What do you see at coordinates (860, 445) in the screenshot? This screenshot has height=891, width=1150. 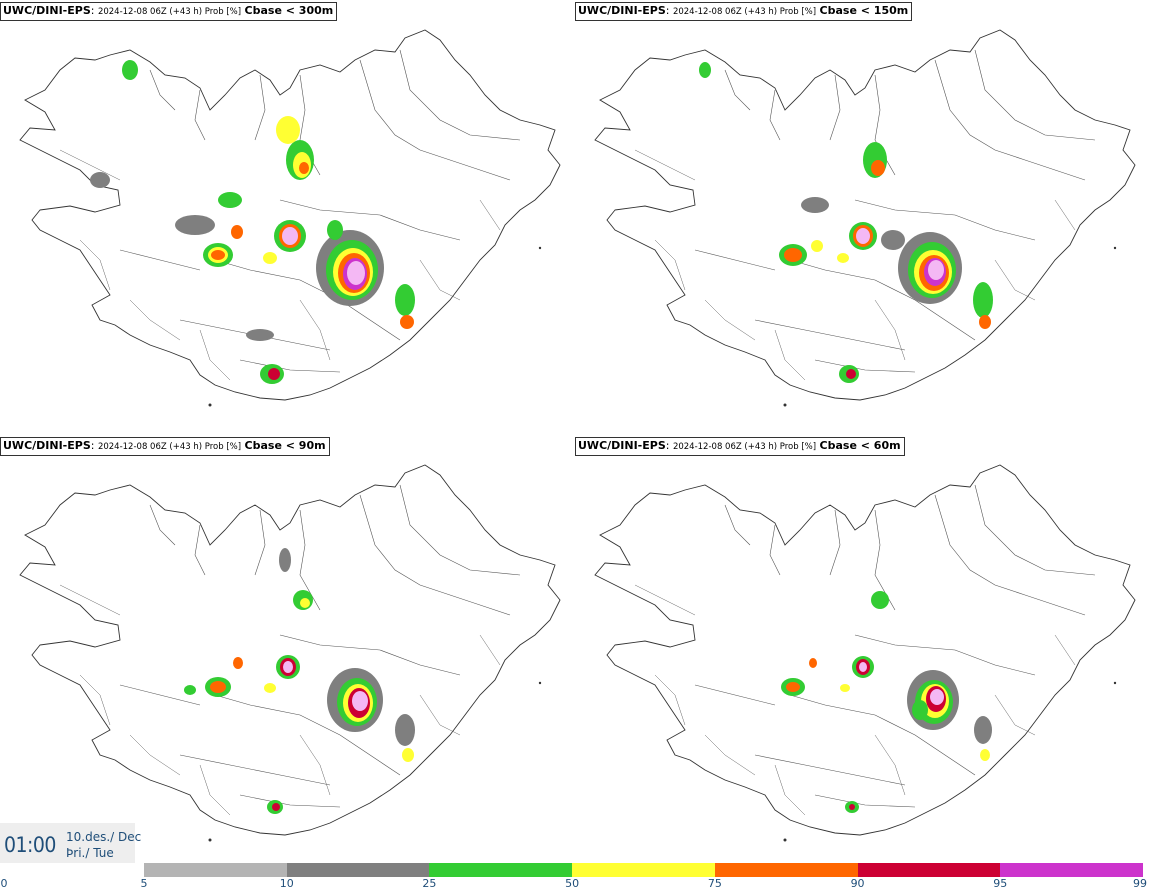 I see `parameter-name: Cbase < 60m` at bounding box center [860, 445].